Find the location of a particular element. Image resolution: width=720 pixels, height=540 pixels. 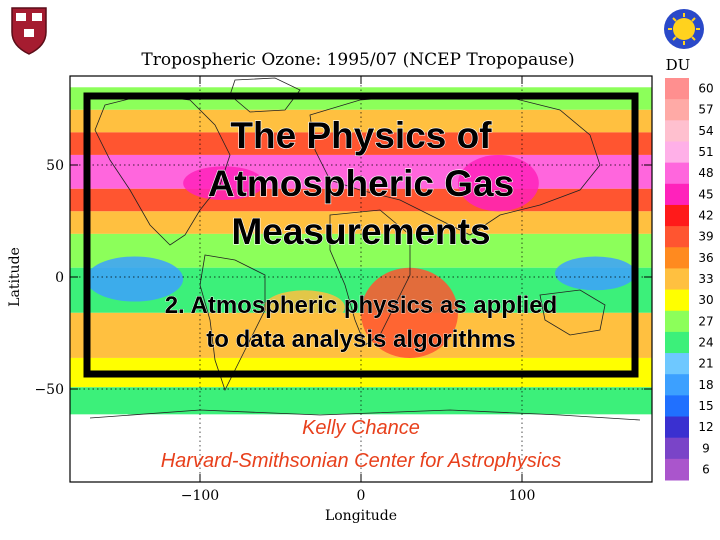

colorbar-tick-label: 45 is located at coordinates (705, 194).